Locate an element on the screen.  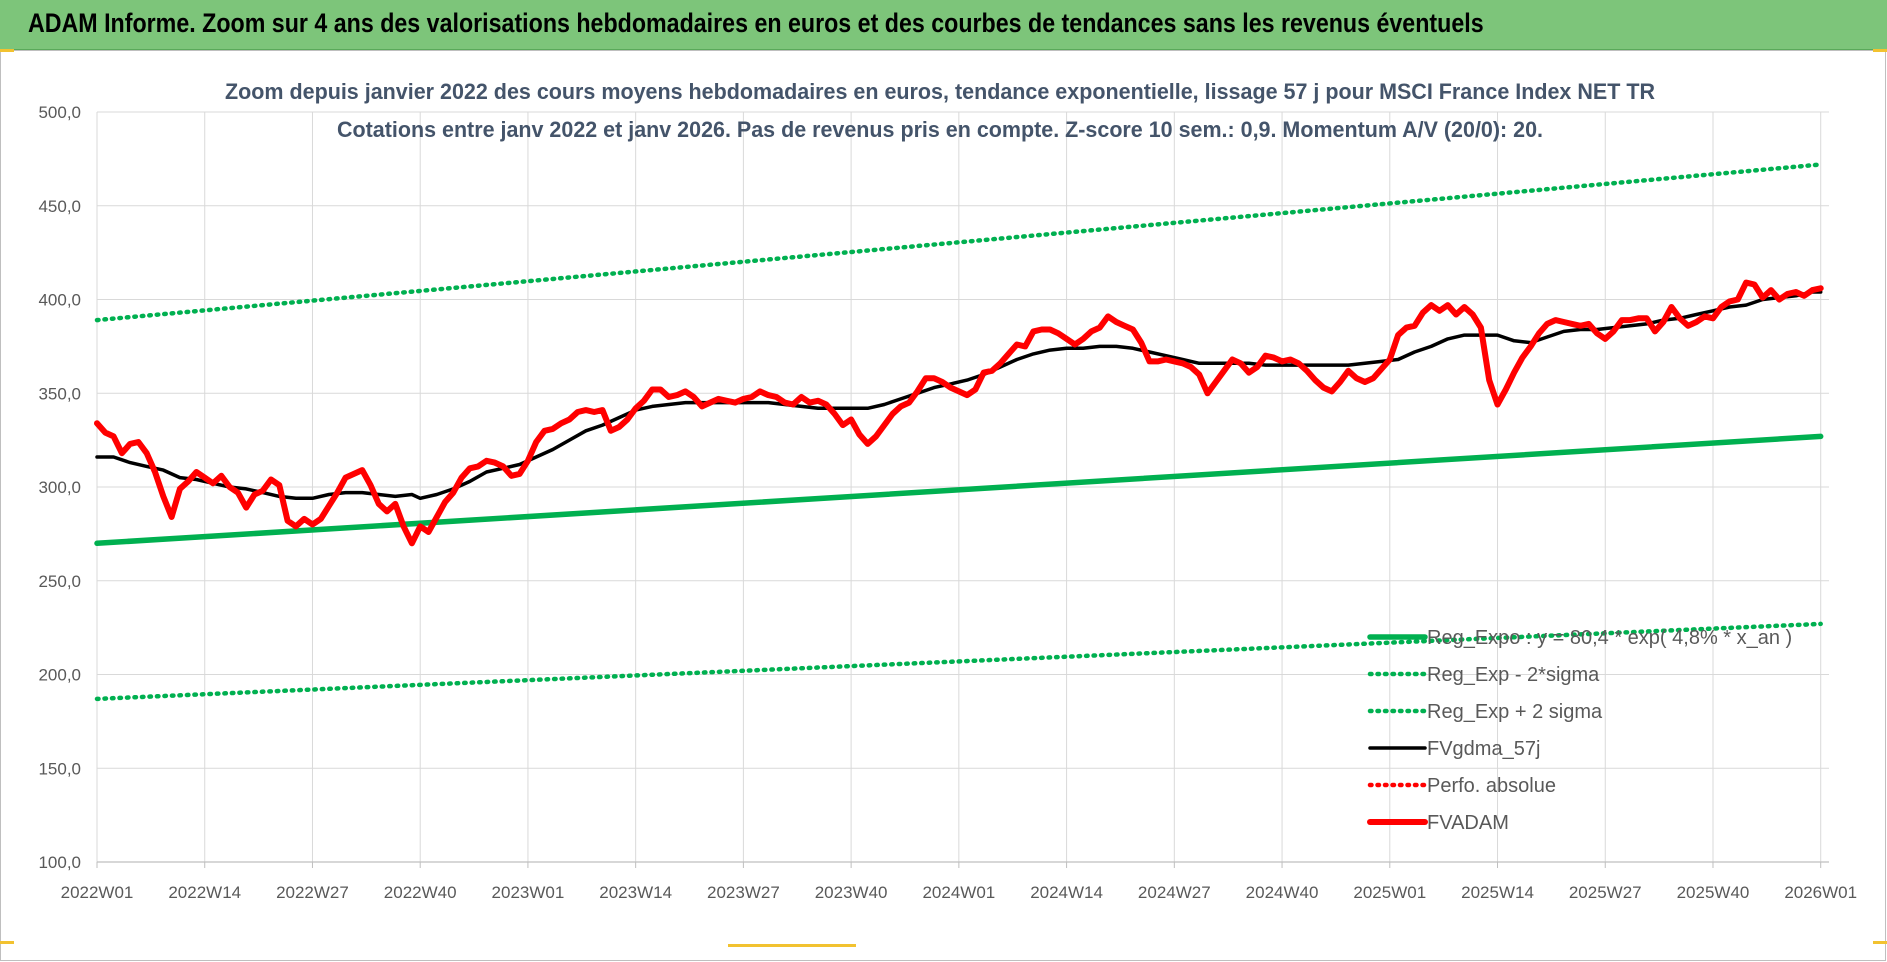
legend-label-3: FVgdma_57j is located at coordinates (1483, 749).